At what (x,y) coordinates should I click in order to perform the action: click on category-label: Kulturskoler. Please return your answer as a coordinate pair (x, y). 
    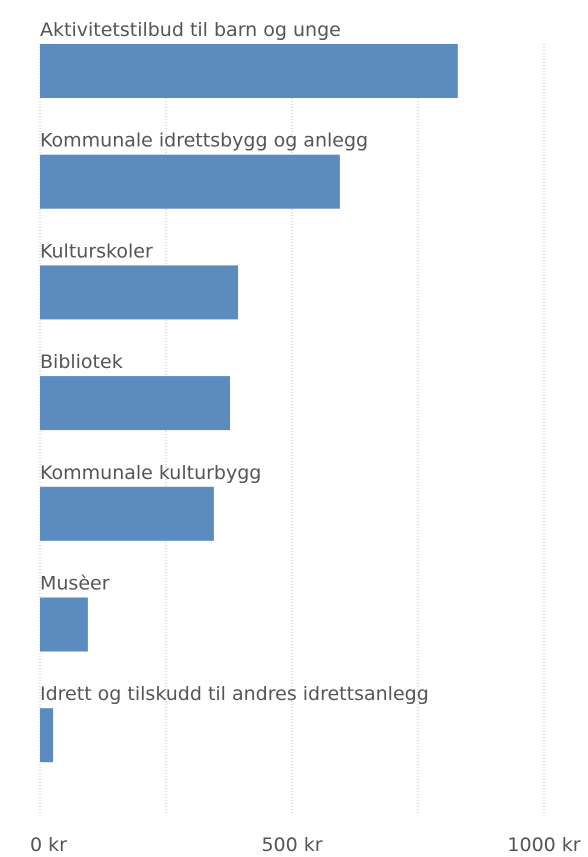
    Looking at the image, I should click on (96, 251).